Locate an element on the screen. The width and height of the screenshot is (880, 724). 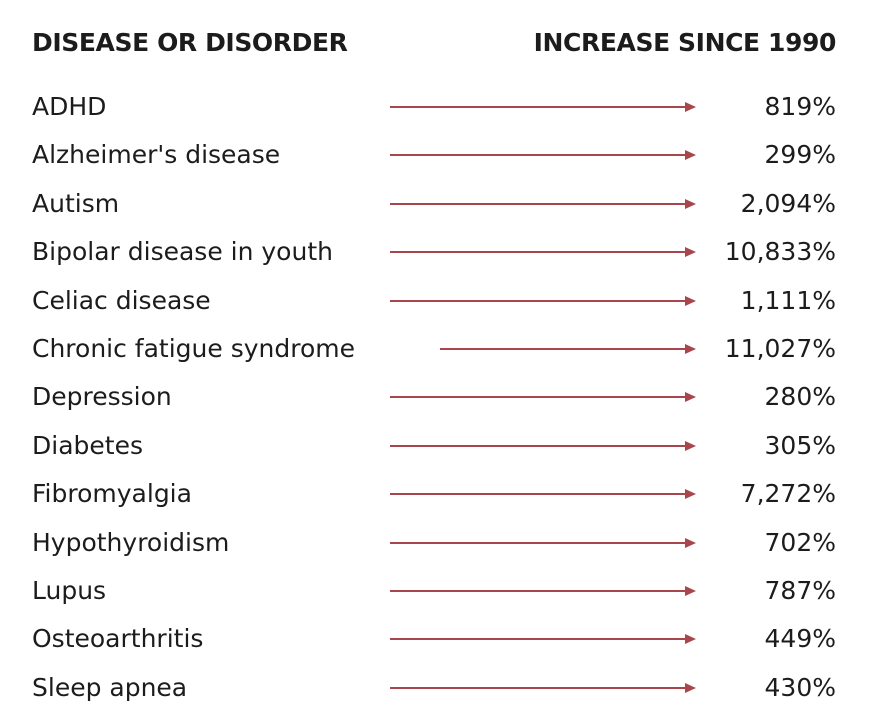
table-row: ADHD 819% is located at coordinates (440, 108).